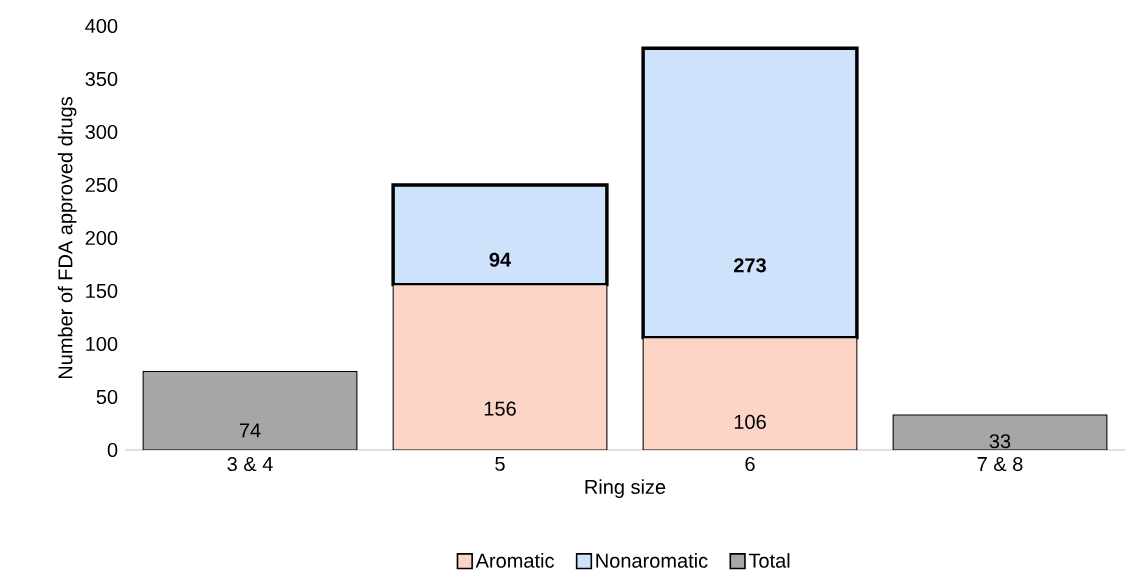 The width and height of the screenshot is (1137, 584). Describe the element at coordinates (750, 421) in the screenshot. I see `data-label: 106` at that location.